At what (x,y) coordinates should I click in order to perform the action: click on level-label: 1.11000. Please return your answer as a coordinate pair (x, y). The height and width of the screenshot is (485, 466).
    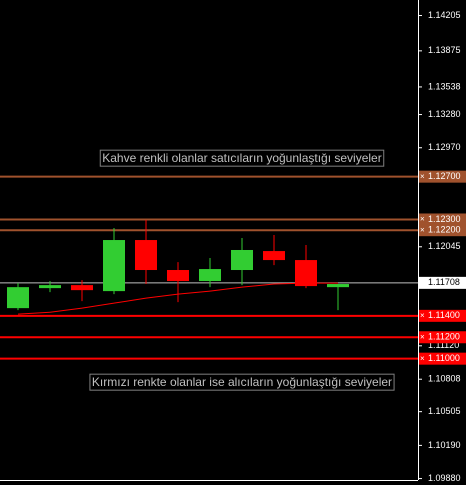
    Looking at the image, I should click on (444, 358).